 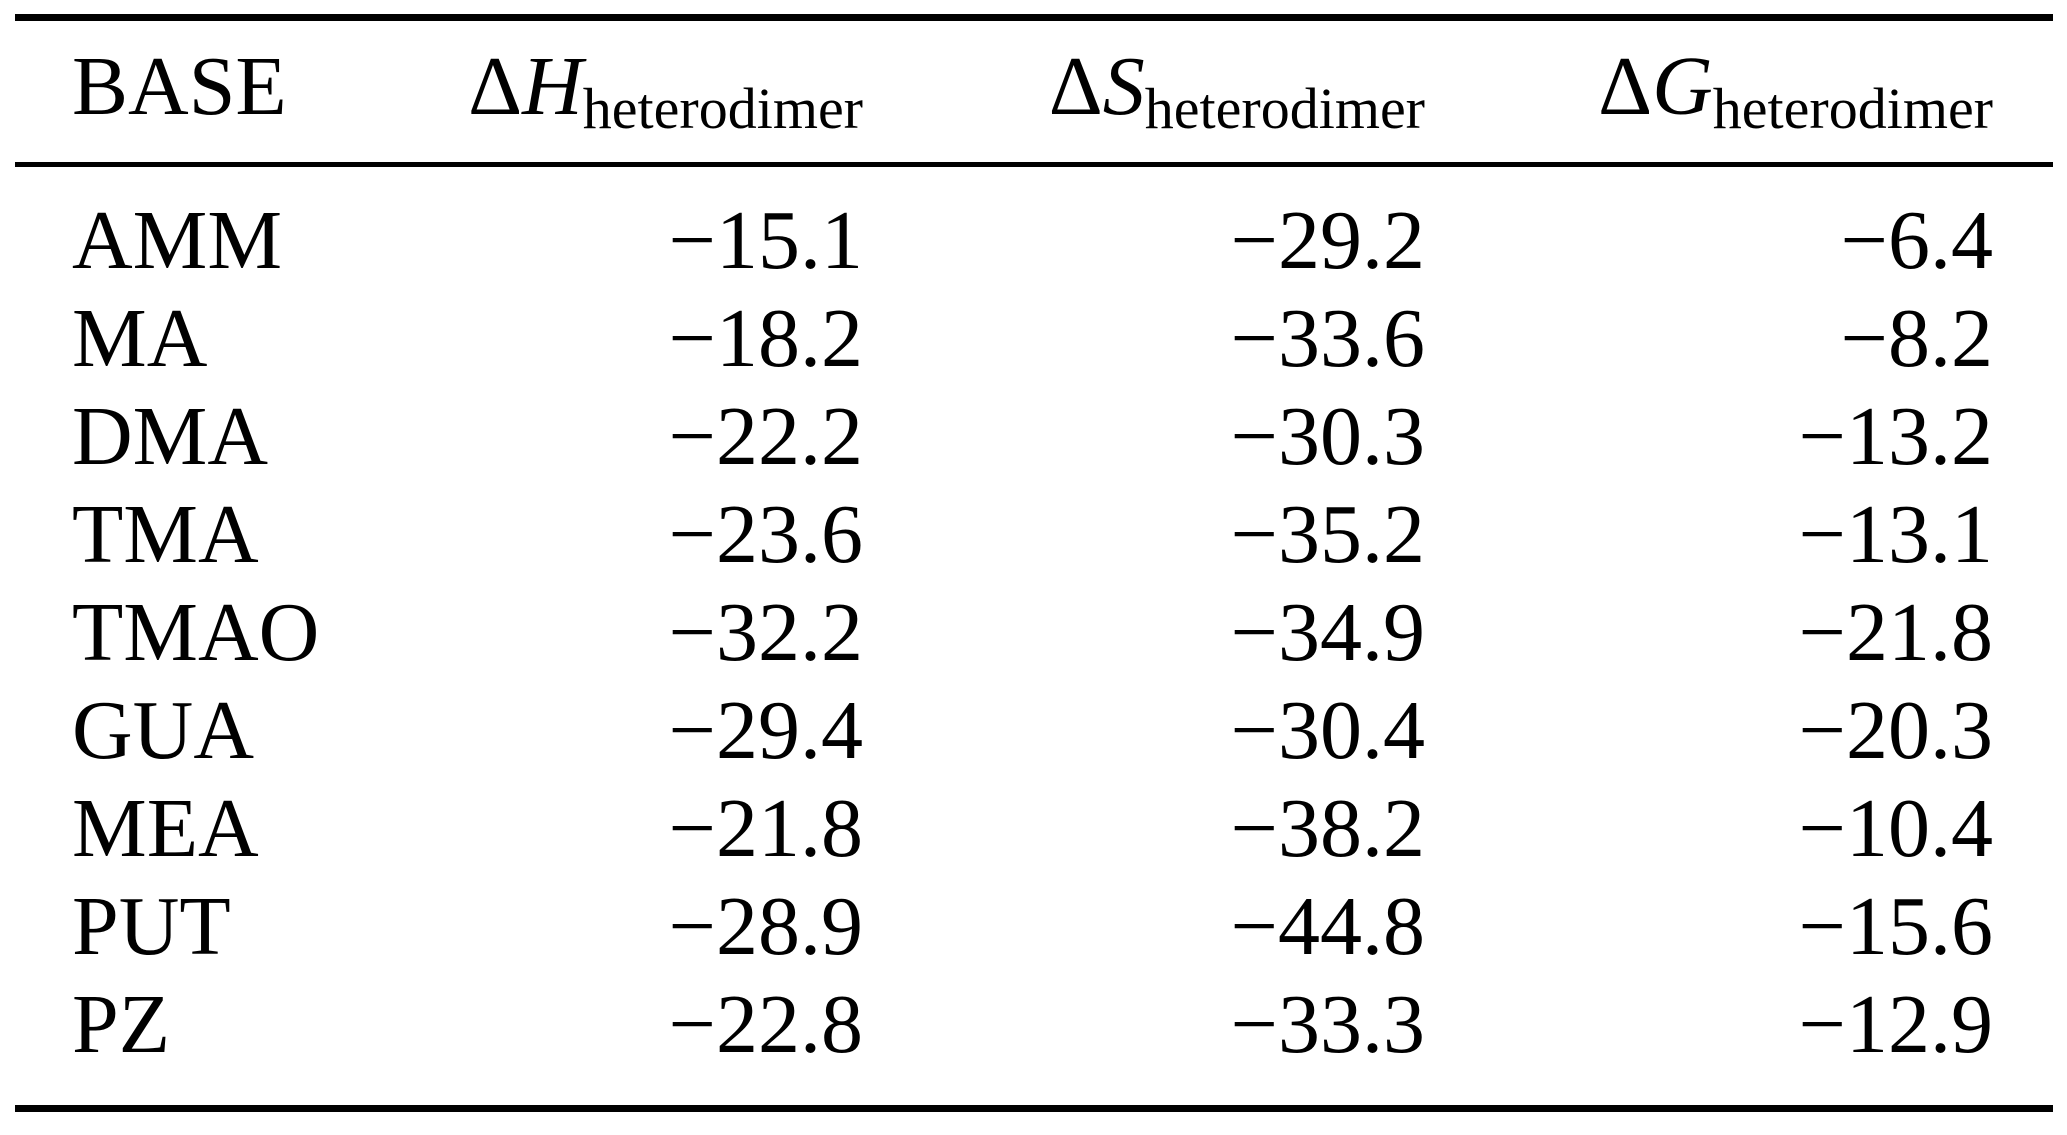 I want to click on base-name-cell: DMA, so click(x=170, y=436).